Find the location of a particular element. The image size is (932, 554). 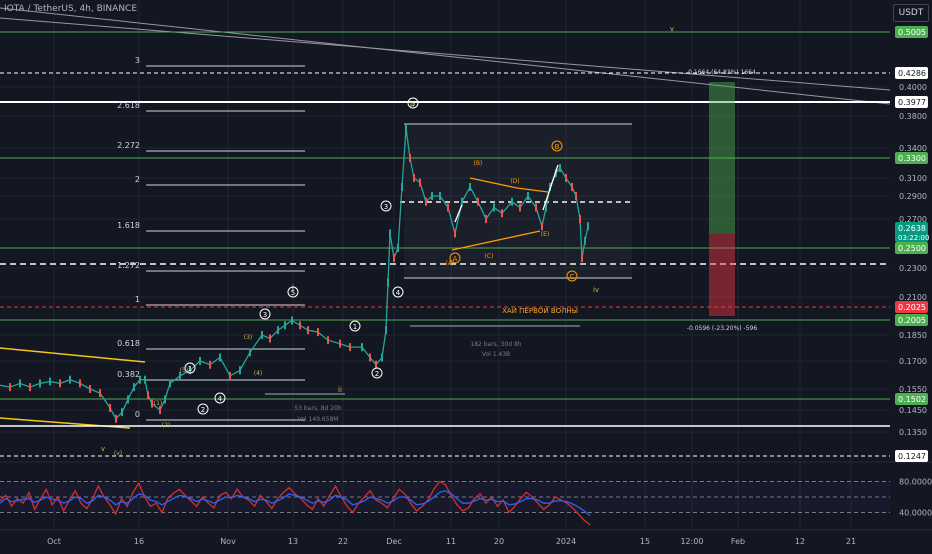

price-badge-text-0.3977: 0.3977 is located at coordinates (912, 102).